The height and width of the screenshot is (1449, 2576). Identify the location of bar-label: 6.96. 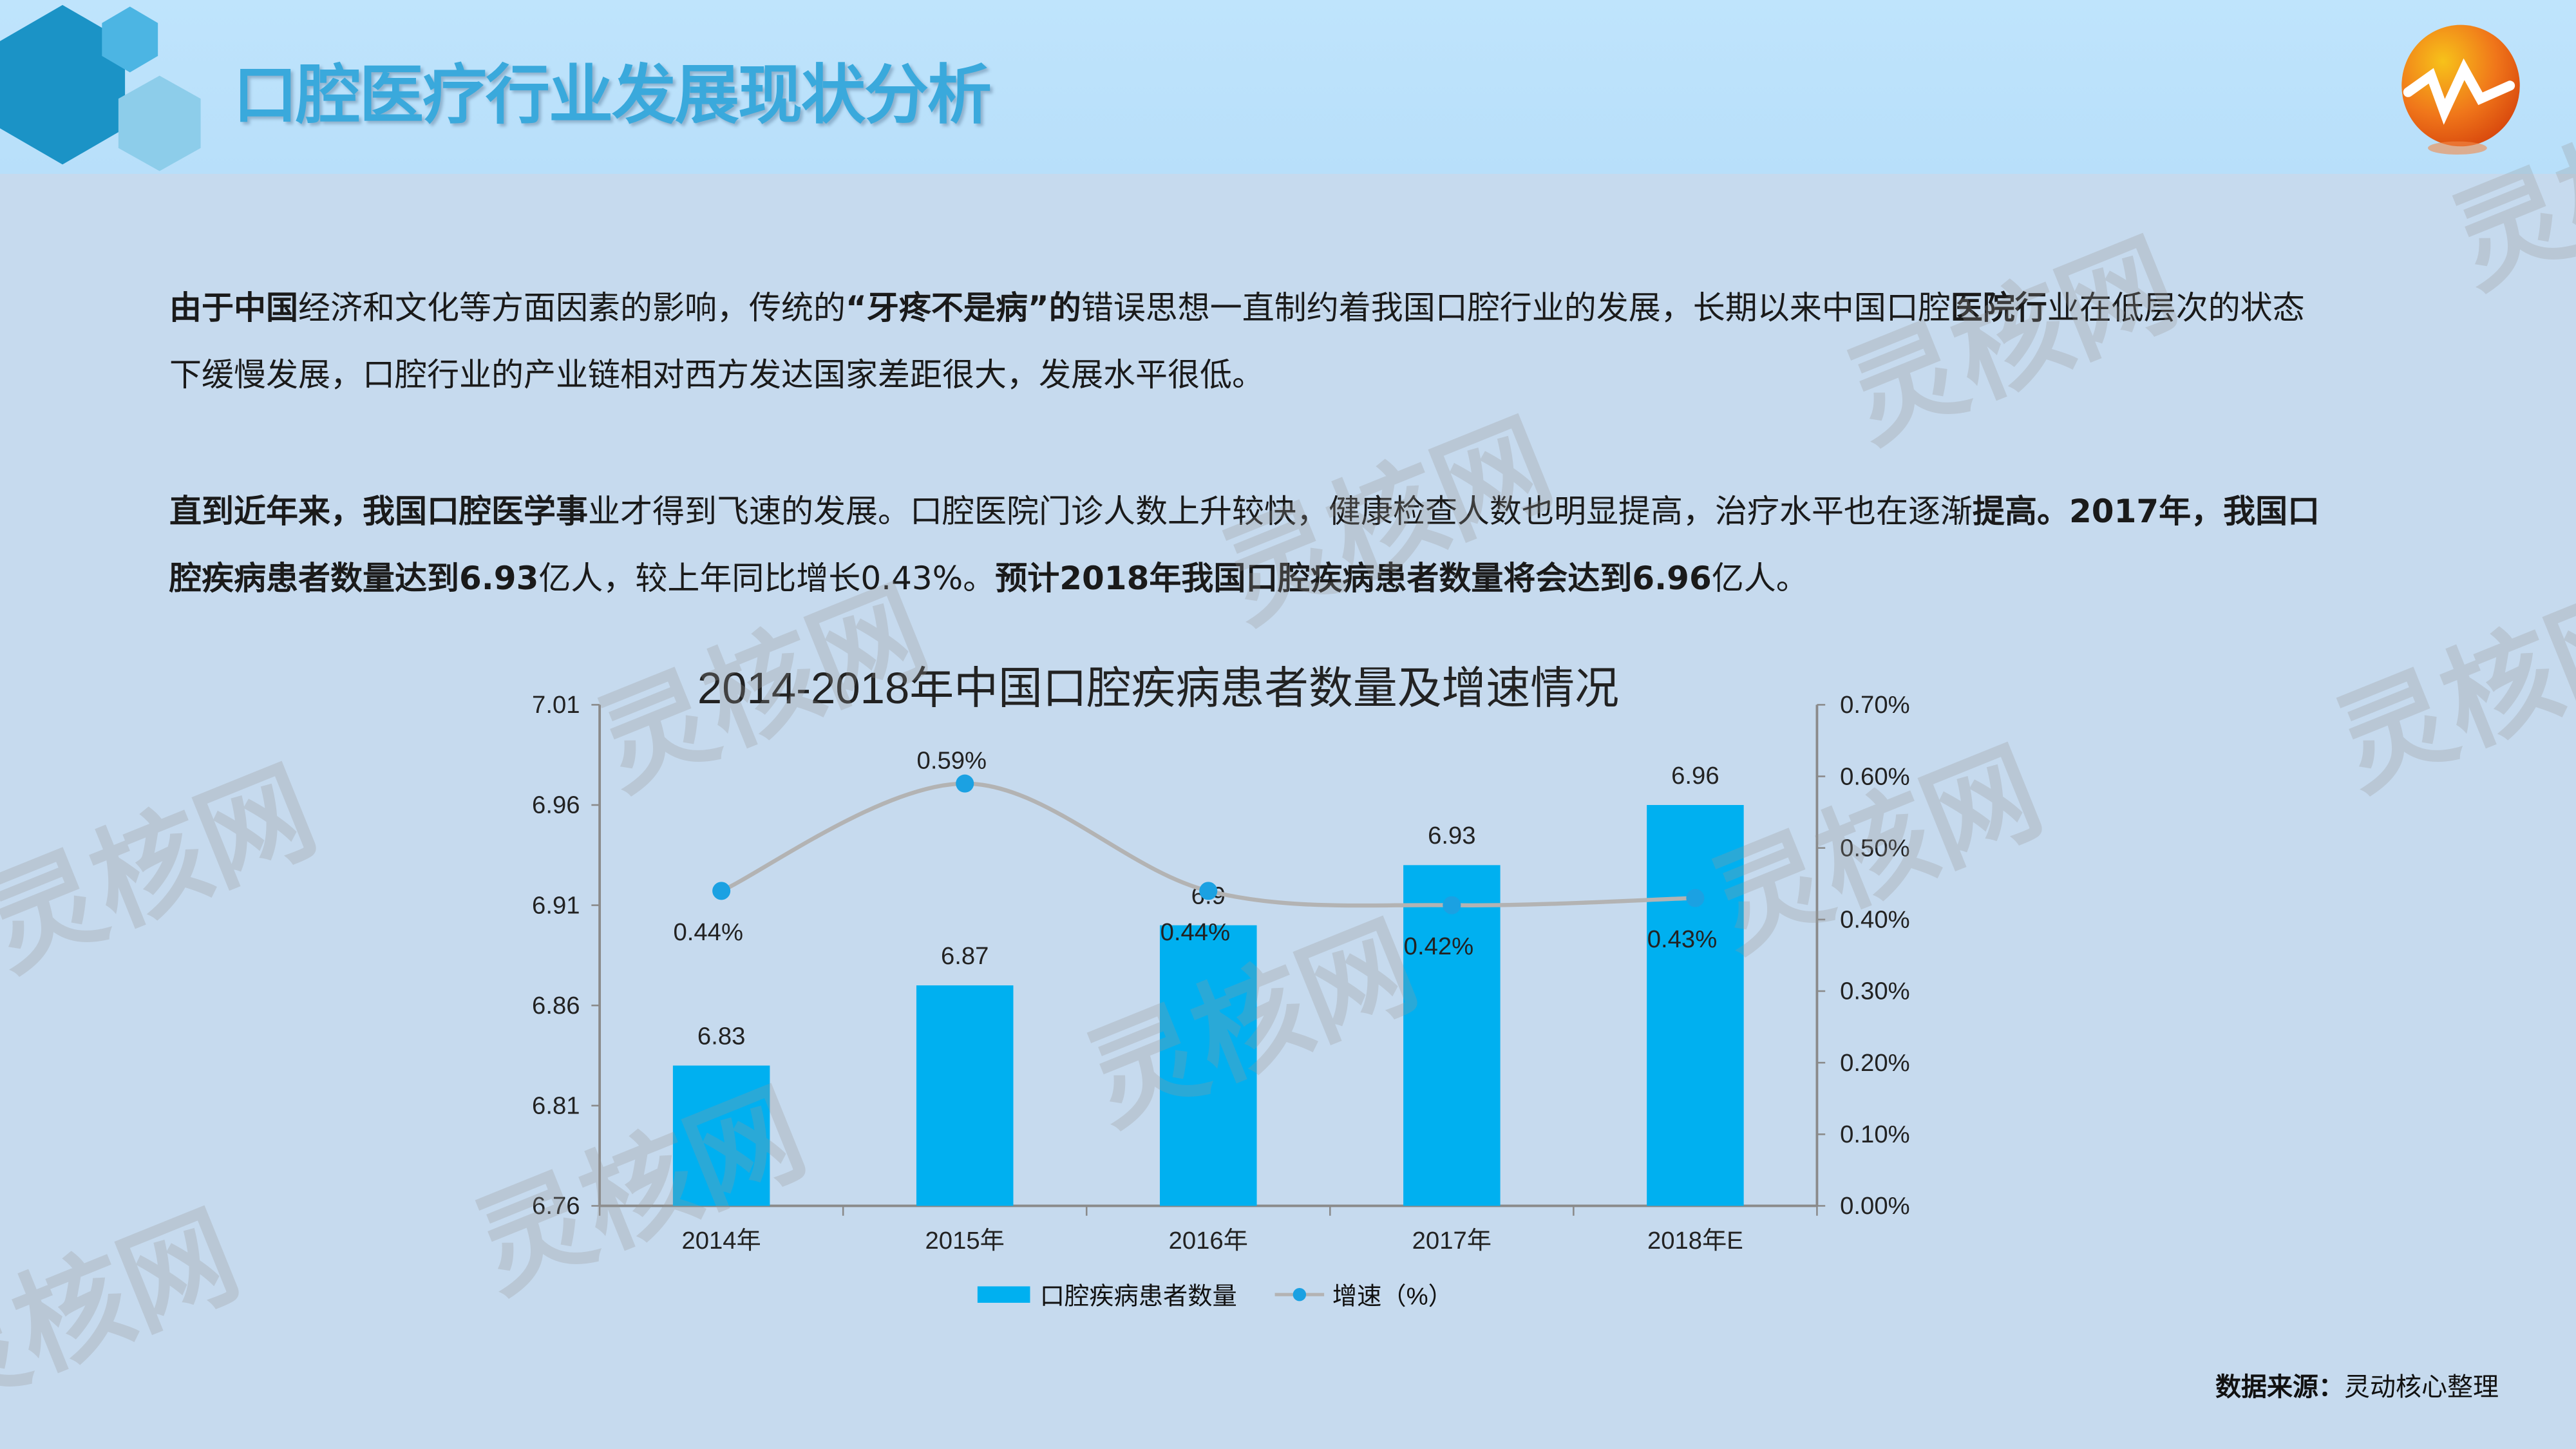
(1695, 776).